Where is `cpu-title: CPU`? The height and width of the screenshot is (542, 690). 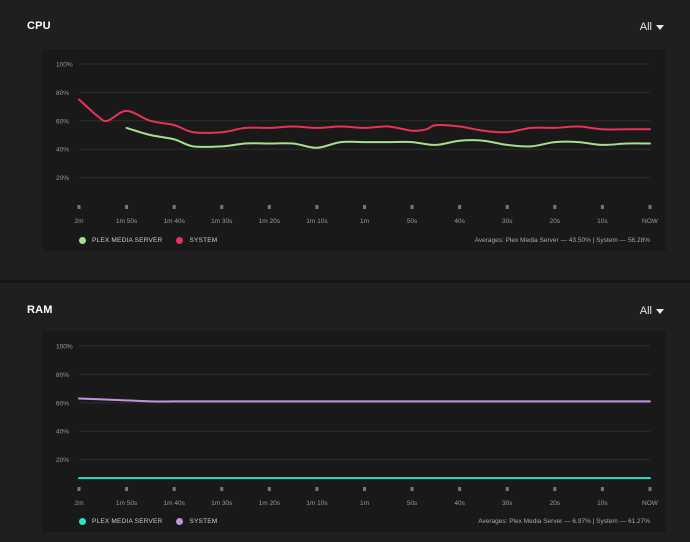 cpu-title: CPU is located at coordinates (39, 26).